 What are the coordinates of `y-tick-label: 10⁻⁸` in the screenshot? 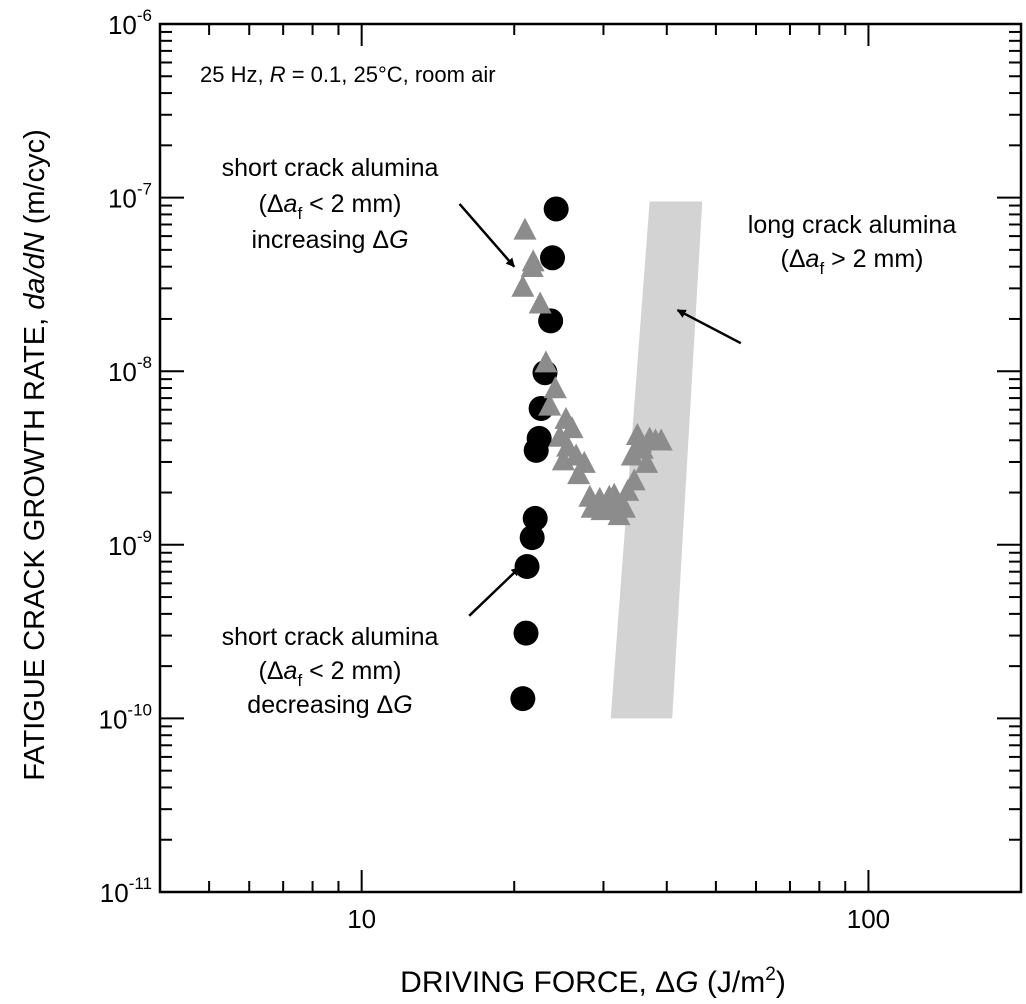 It's located at (130, 370).